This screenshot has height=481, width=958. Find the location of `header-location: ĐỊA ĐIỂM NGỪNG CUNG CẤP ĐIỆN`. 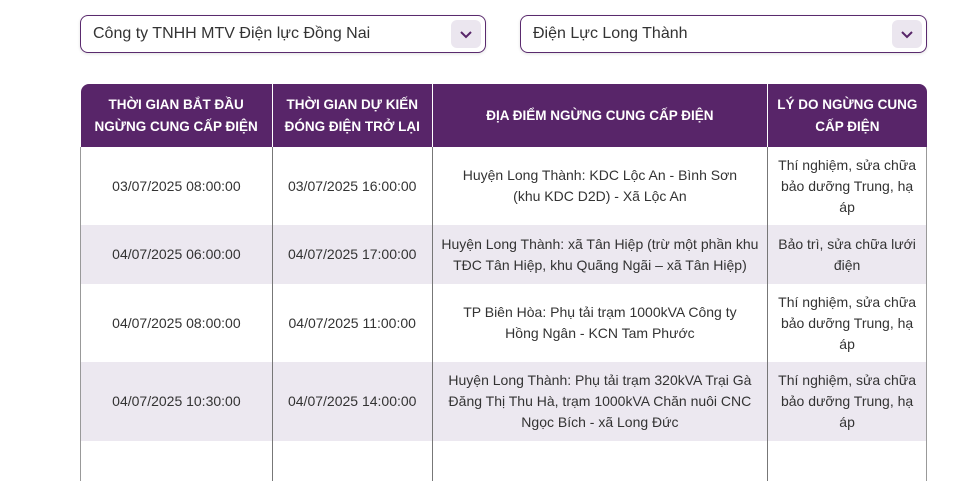

header-location: ĐỊA ĐIỂM NGỪNG CUNG CẤP ĐIỆN is located at coordinates (599, 115).